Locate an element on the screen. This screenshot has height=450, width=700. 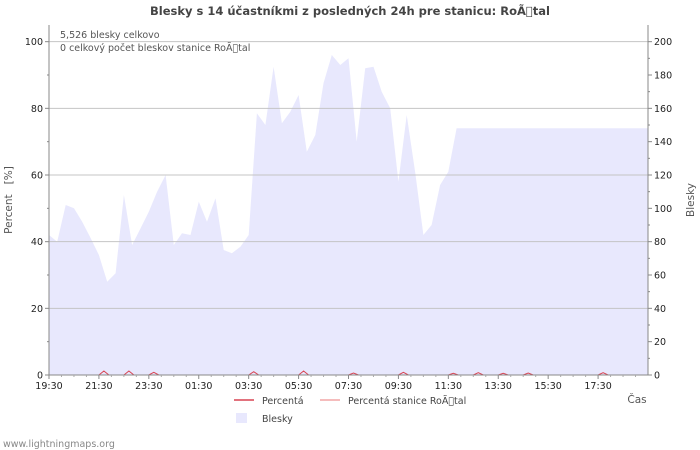
y-right-tick-label-200: 200 is located at coordinates (663, 42).